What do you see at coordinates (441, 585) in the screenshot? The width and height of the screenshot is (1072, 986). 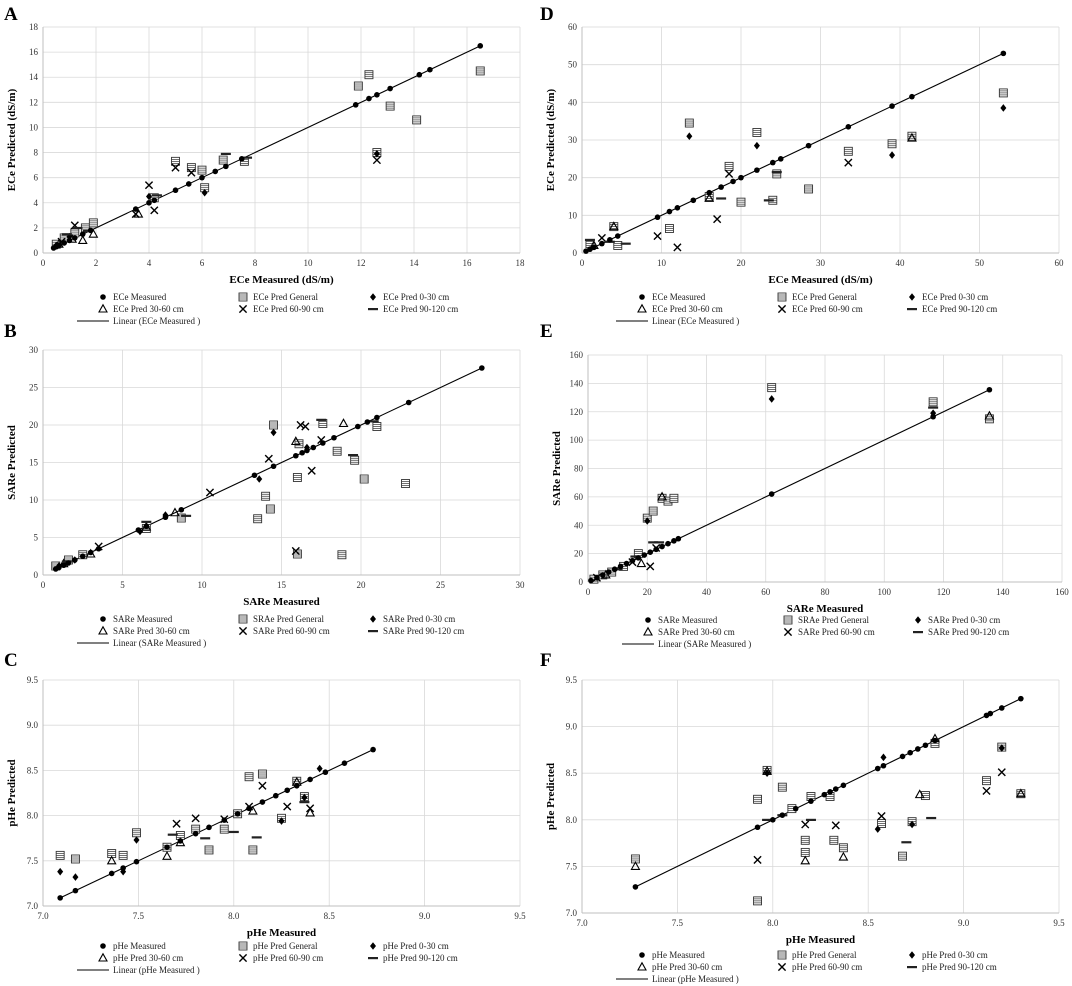 I see `x-tick-label: 25` at bounding box center [441, 585].